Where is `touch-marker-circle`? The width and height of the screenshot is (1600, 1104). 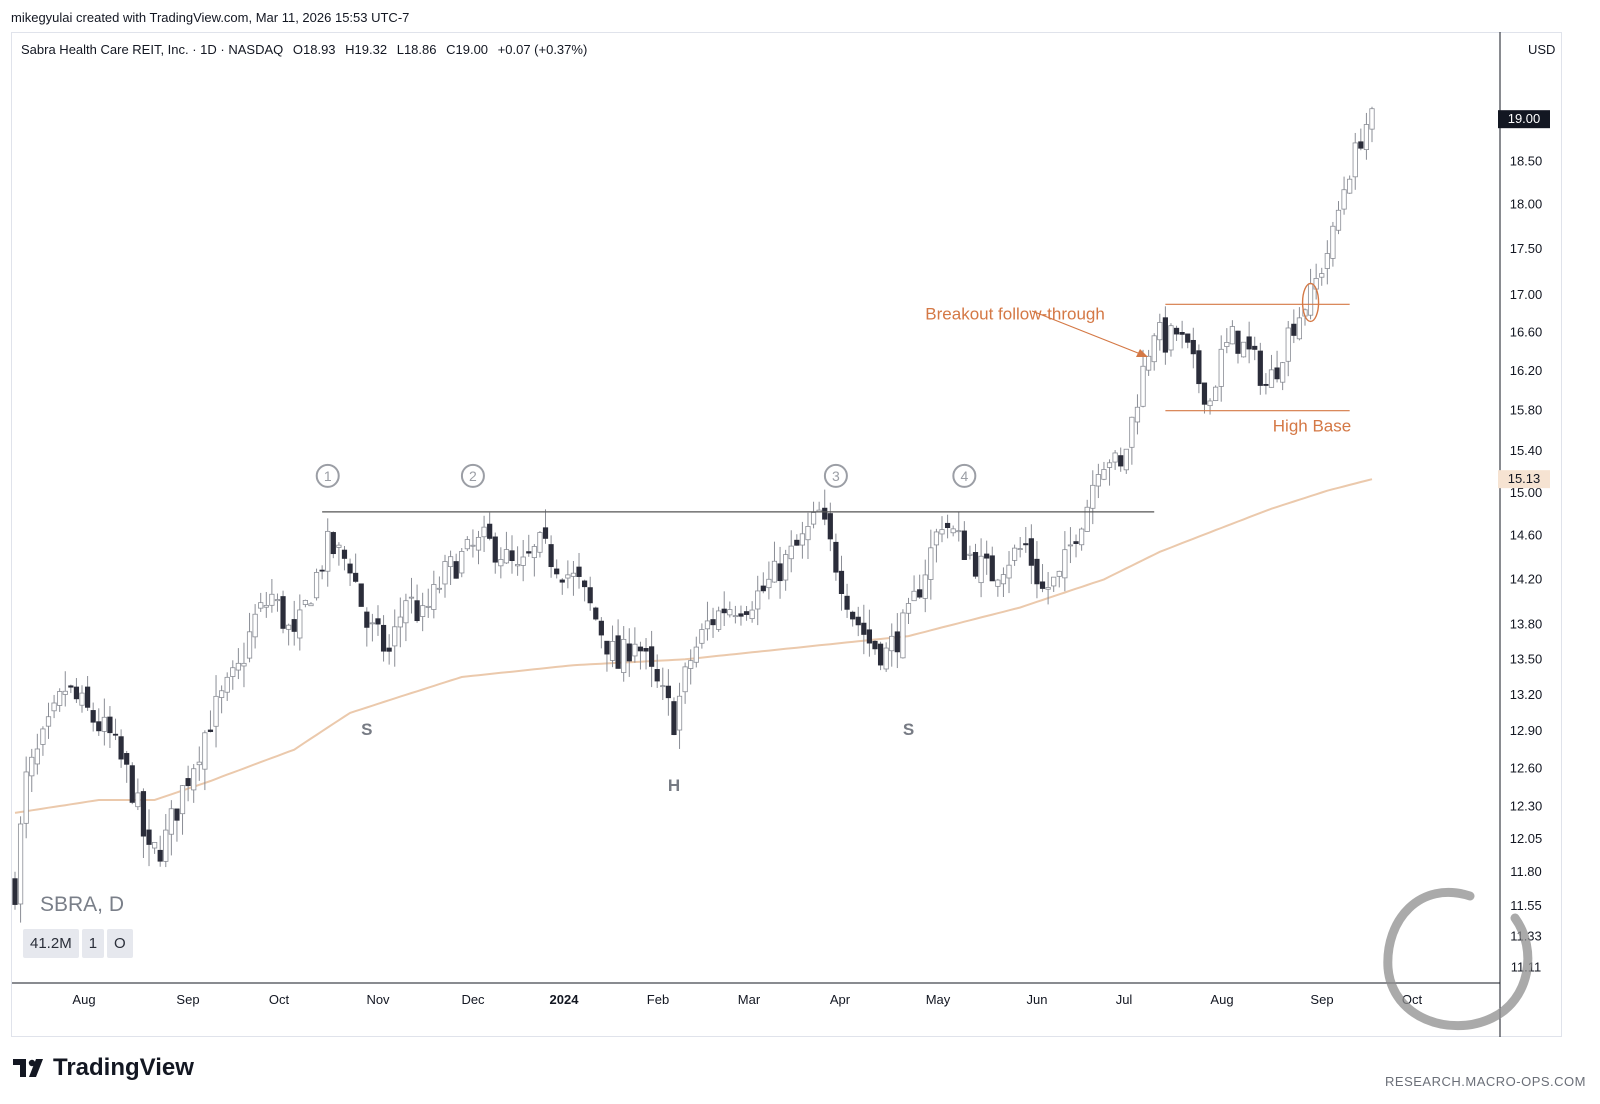 touch-marker-circle is located at coordinates (472, 475).